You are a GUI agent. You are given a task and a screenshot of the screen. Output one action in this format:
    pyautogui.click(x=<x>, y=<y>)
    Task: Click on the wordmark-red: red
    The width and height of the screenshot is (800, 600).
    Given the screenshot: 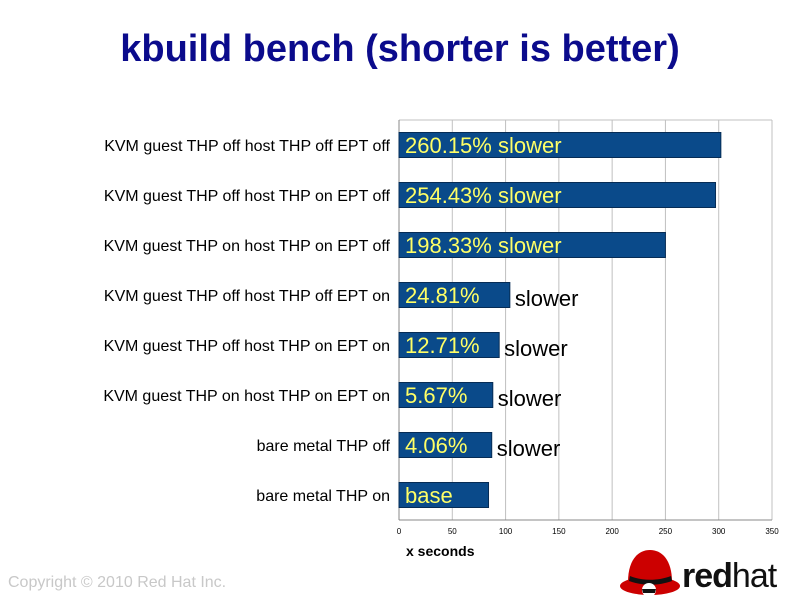 What is the action you would take?
    pyautogui.click(x=707, y=576)
    